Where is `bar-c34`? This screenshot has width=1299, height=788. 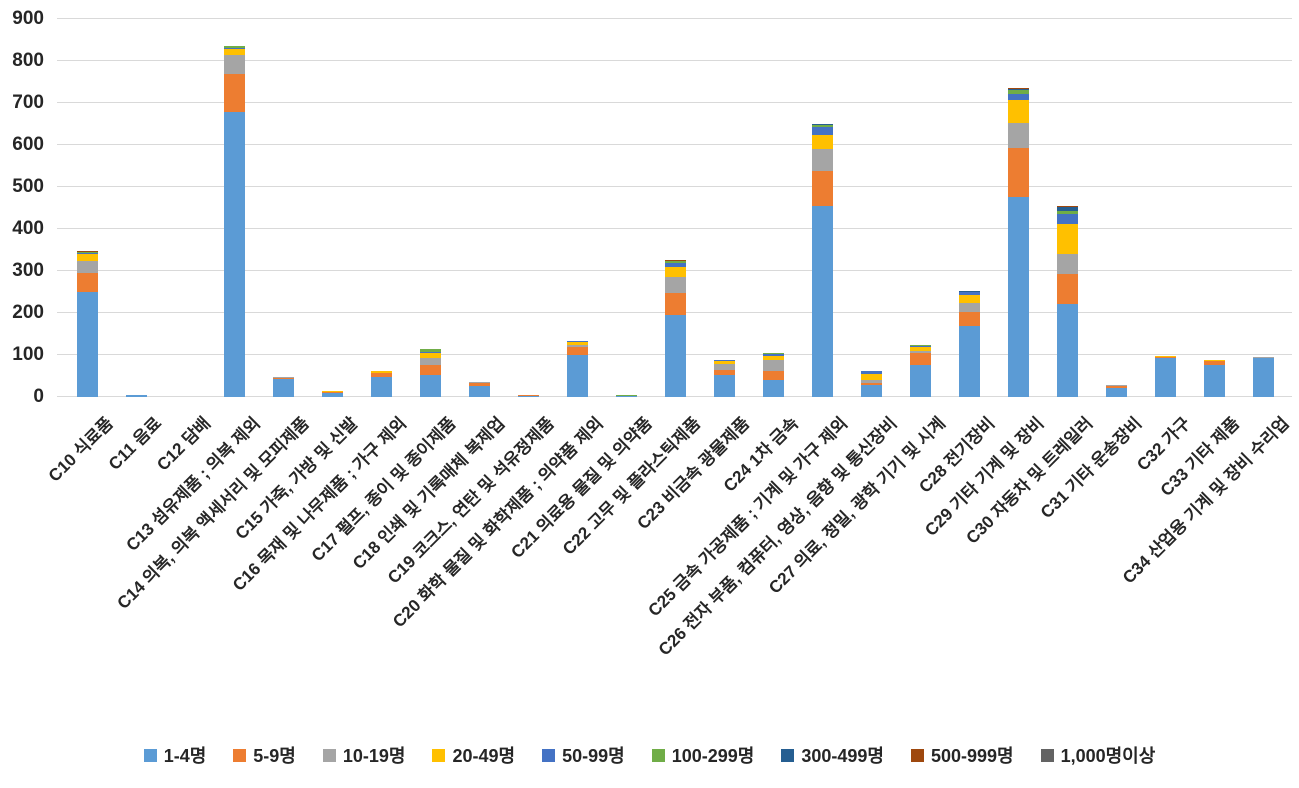 bar-c34 is located at coordinates (1263, 376).